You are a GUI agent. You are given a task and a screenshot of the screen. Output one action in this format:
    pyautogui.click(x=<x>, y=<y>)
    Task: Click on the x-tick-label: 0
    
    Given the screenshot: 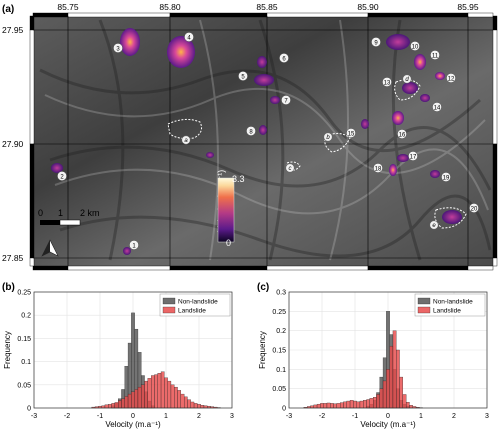 What is the action you would take?
    pyautogui.click(x=388, y=416)
    